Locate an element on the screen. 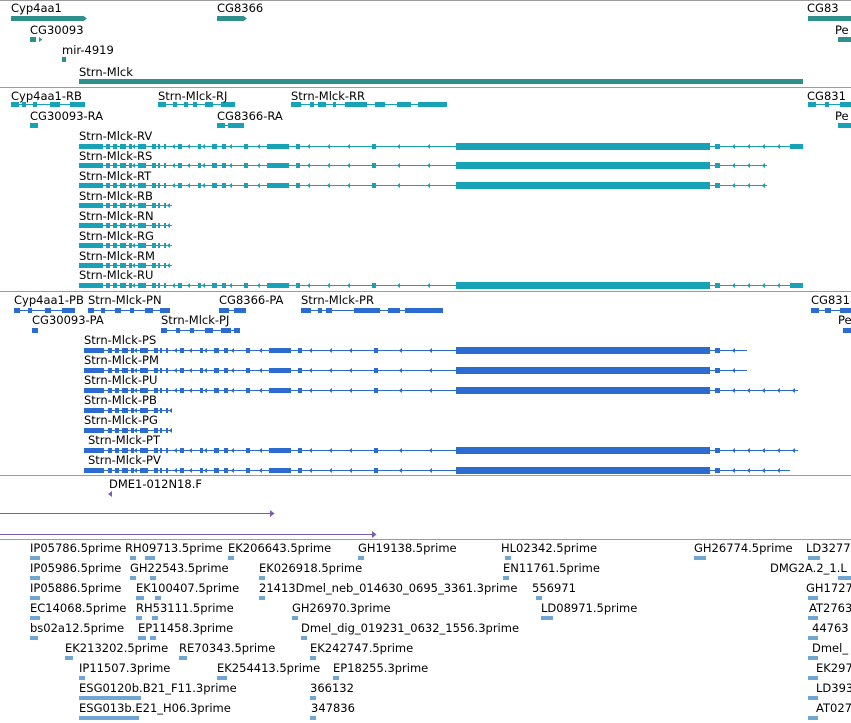  est-label: 347836 is located at coordinates (333, 708).